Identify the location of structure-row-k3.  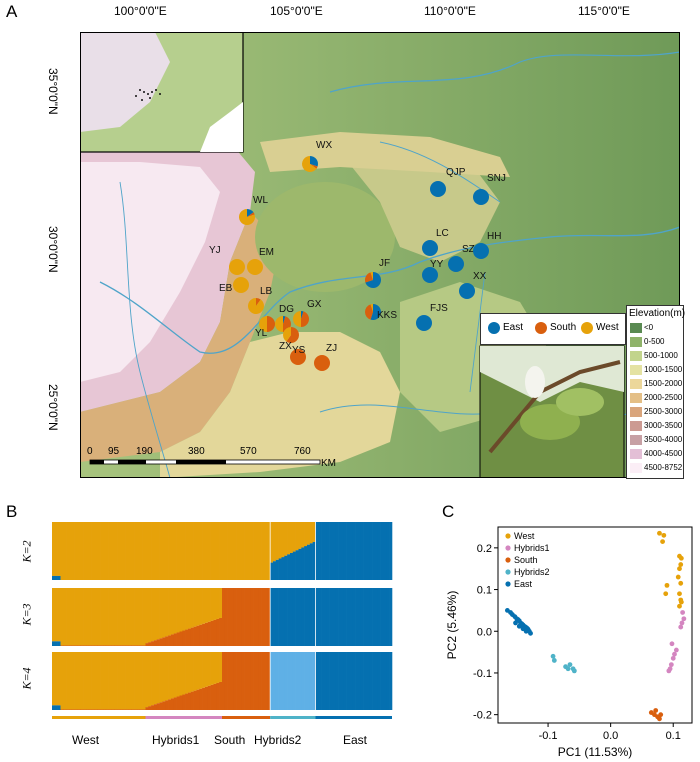
(222, 617).